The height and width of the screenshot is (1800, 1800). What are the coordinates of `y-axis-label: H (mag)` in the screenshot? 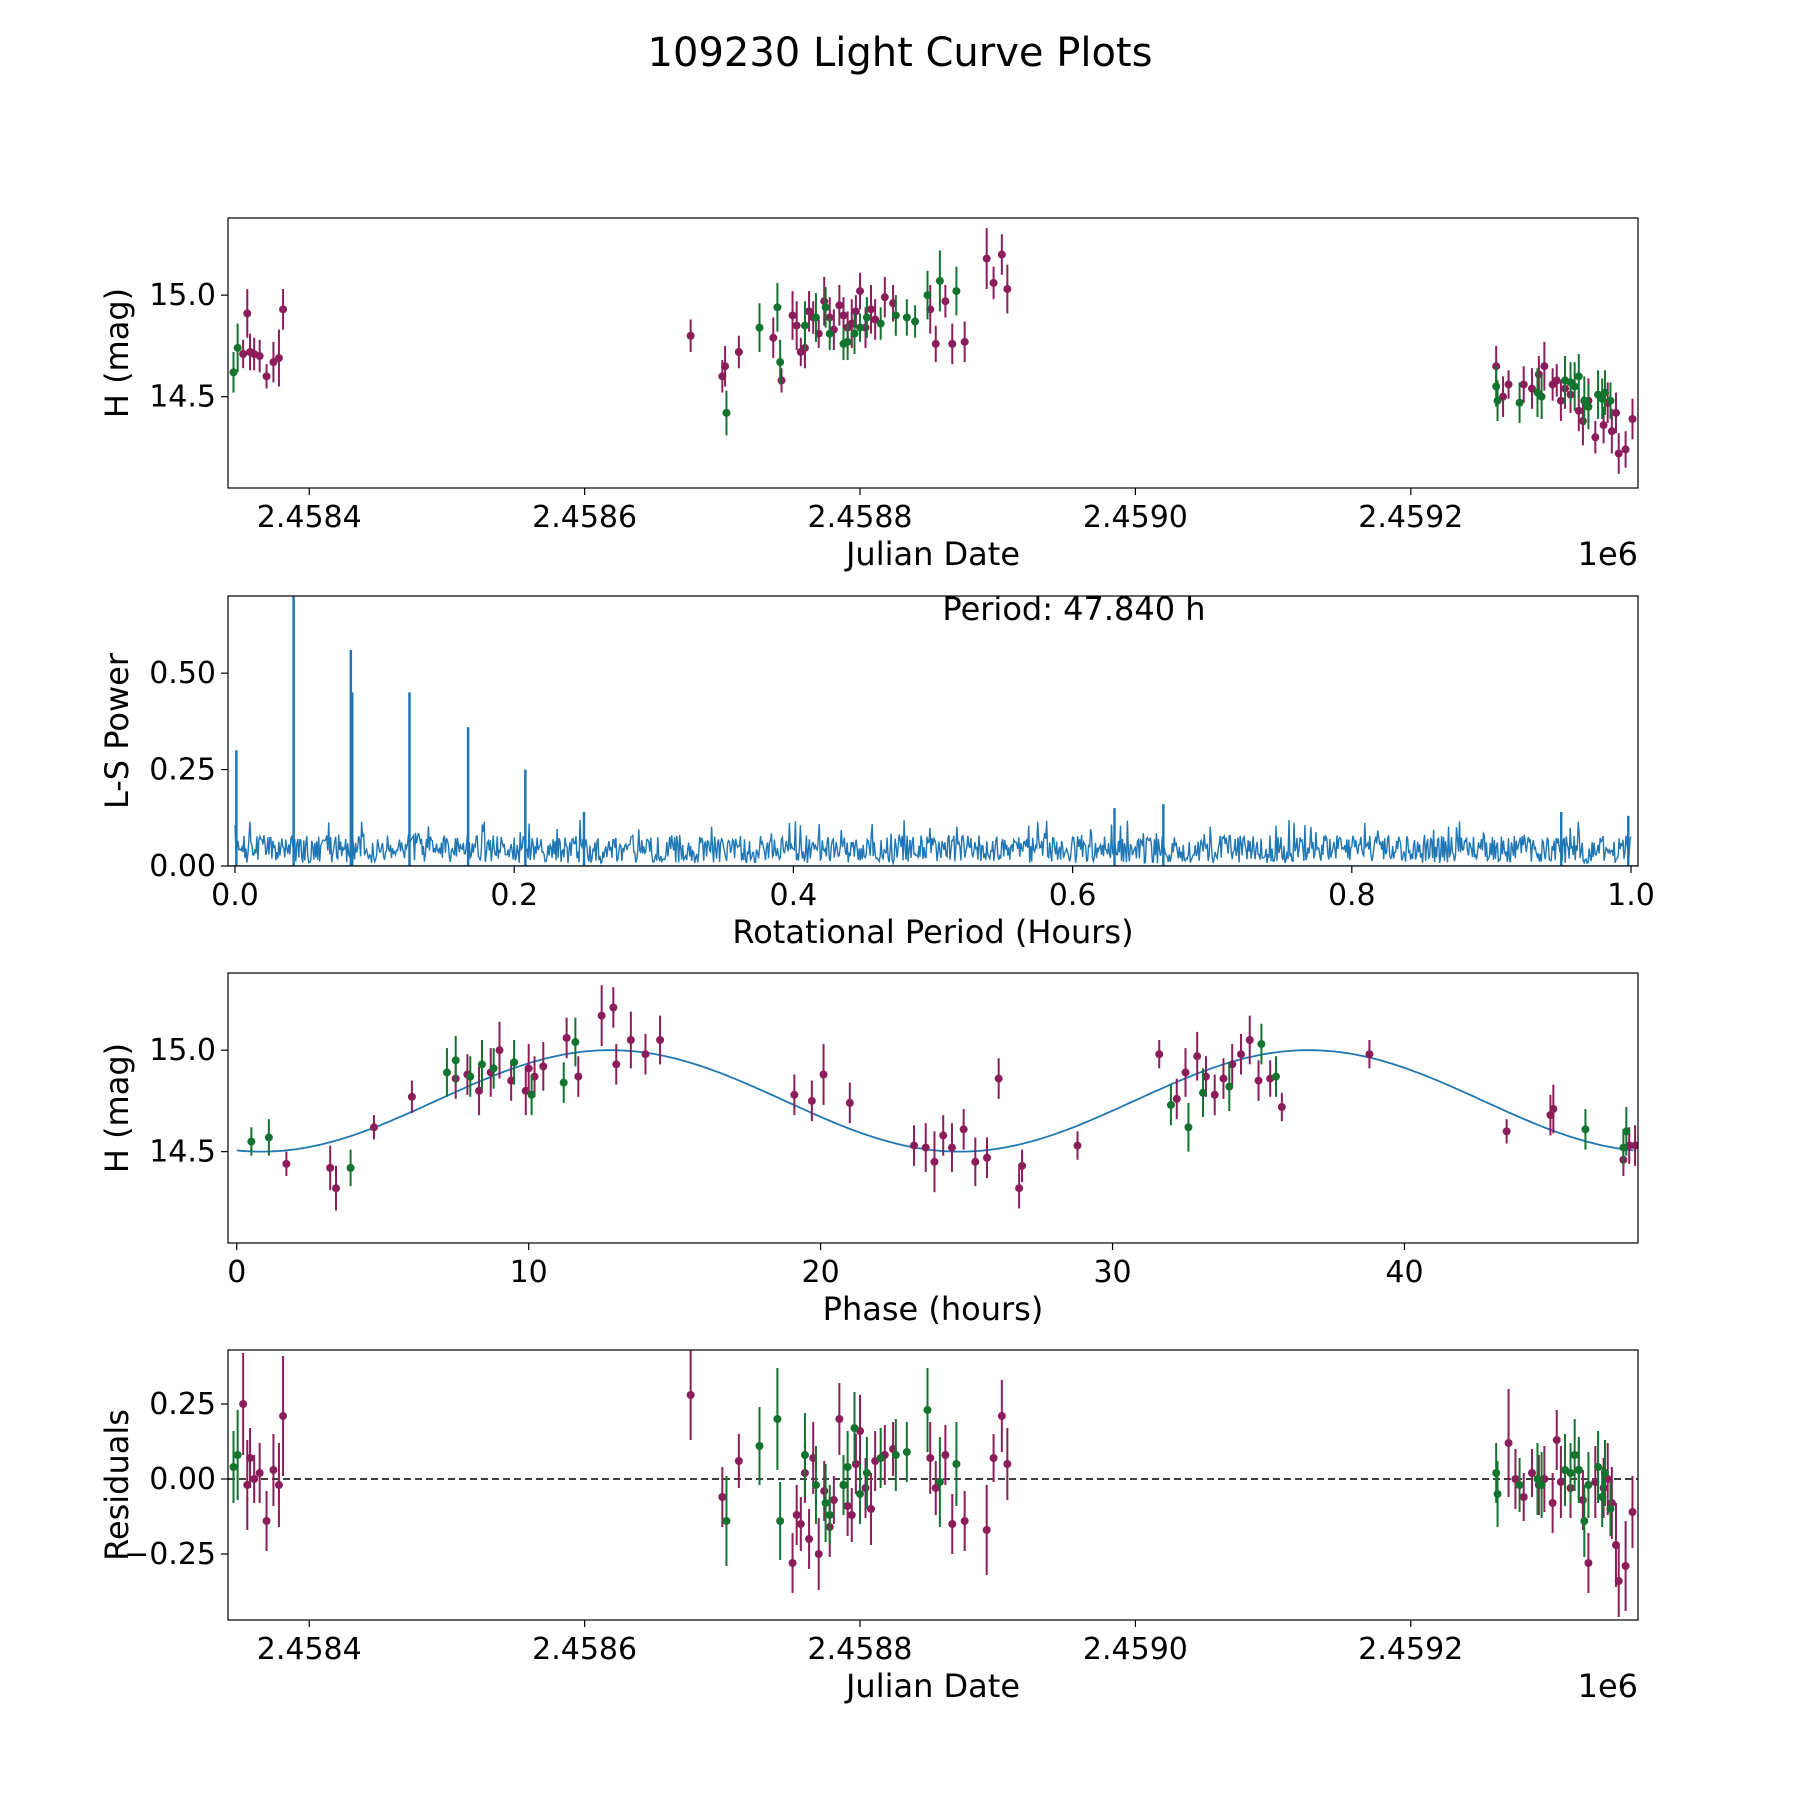 It's located at (117, 353).